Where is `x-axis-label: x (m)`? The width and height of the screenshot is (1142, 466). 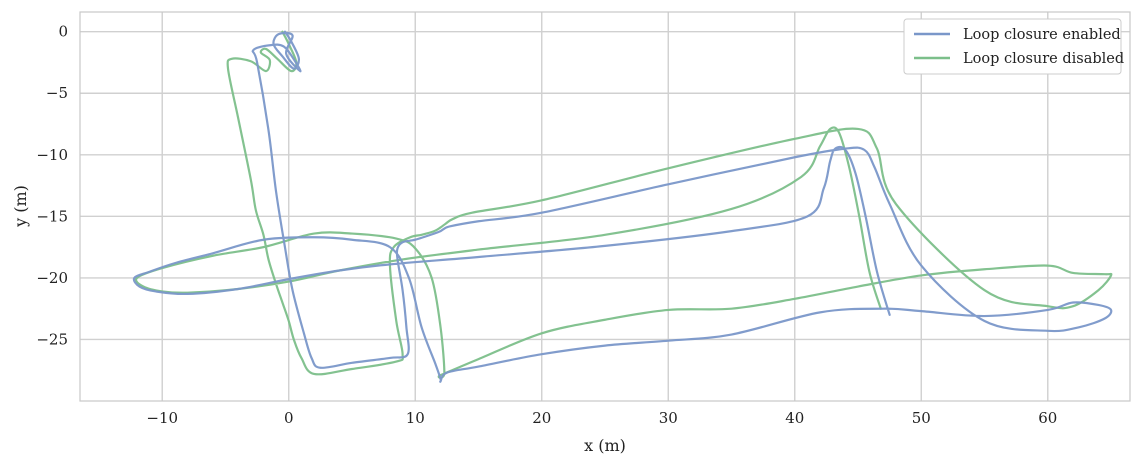 x-axis-label: x (m) is located at coordinates (605, 445).